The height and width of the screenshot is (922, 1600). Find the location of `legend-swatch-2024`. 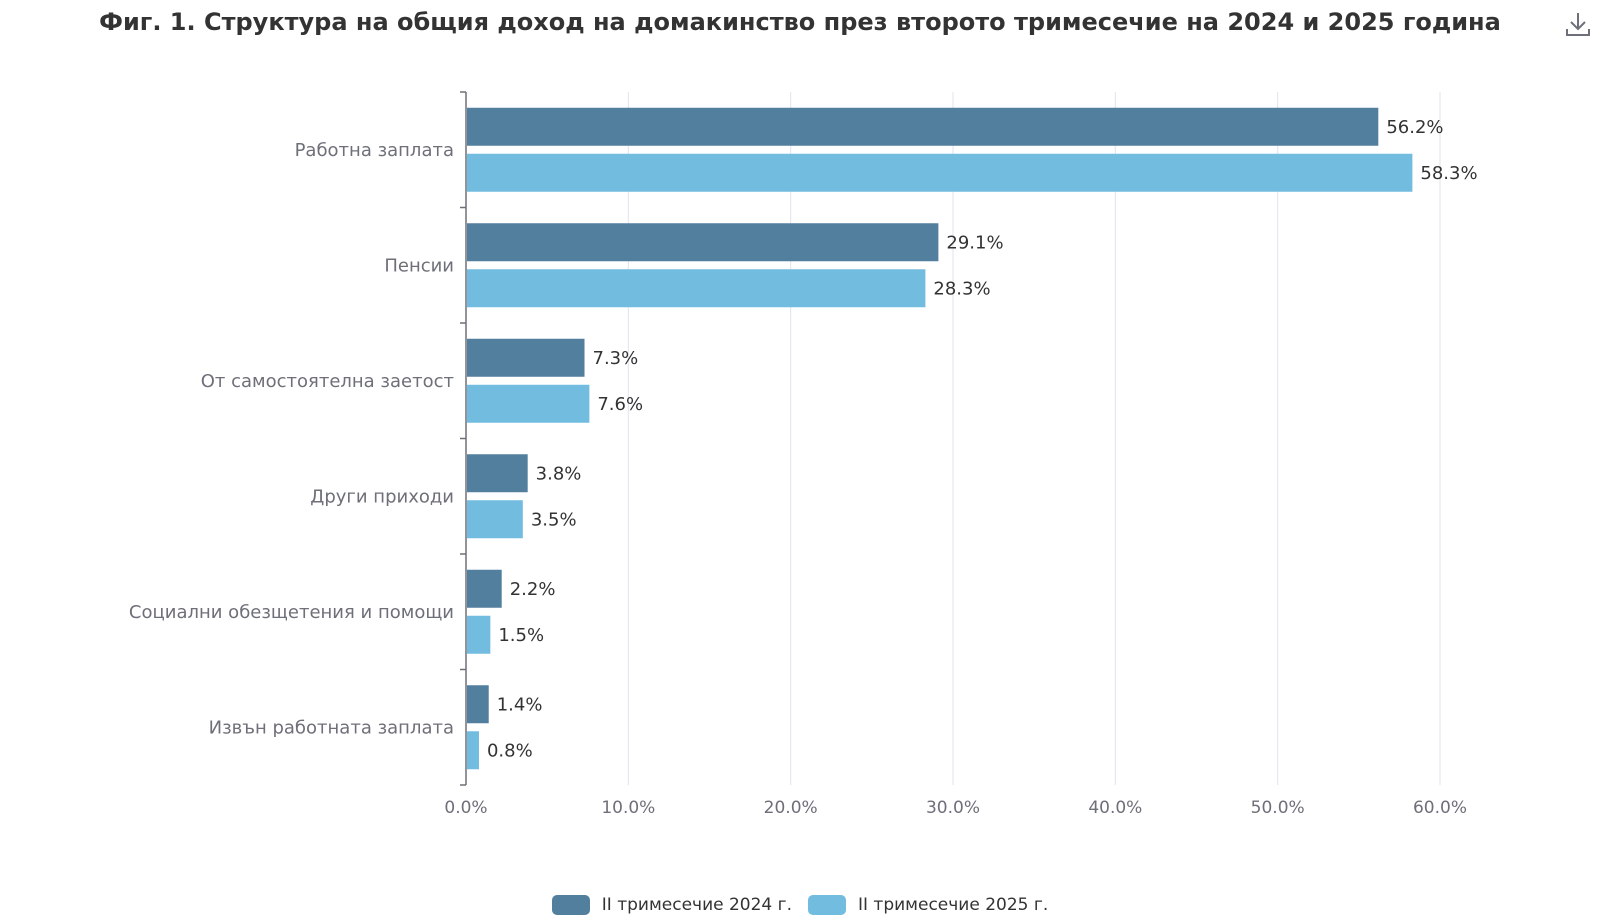

legend-swatch-2024 is located at coordinates (570, 905).